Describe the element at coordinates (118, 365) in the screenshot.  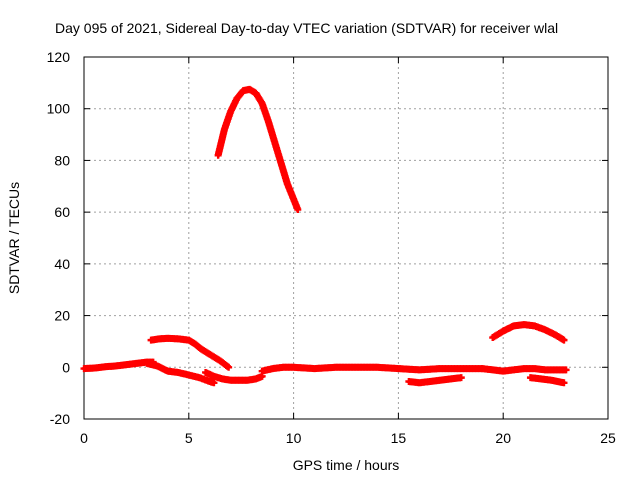
I see `series-baseline-0-3.5h` at that location.